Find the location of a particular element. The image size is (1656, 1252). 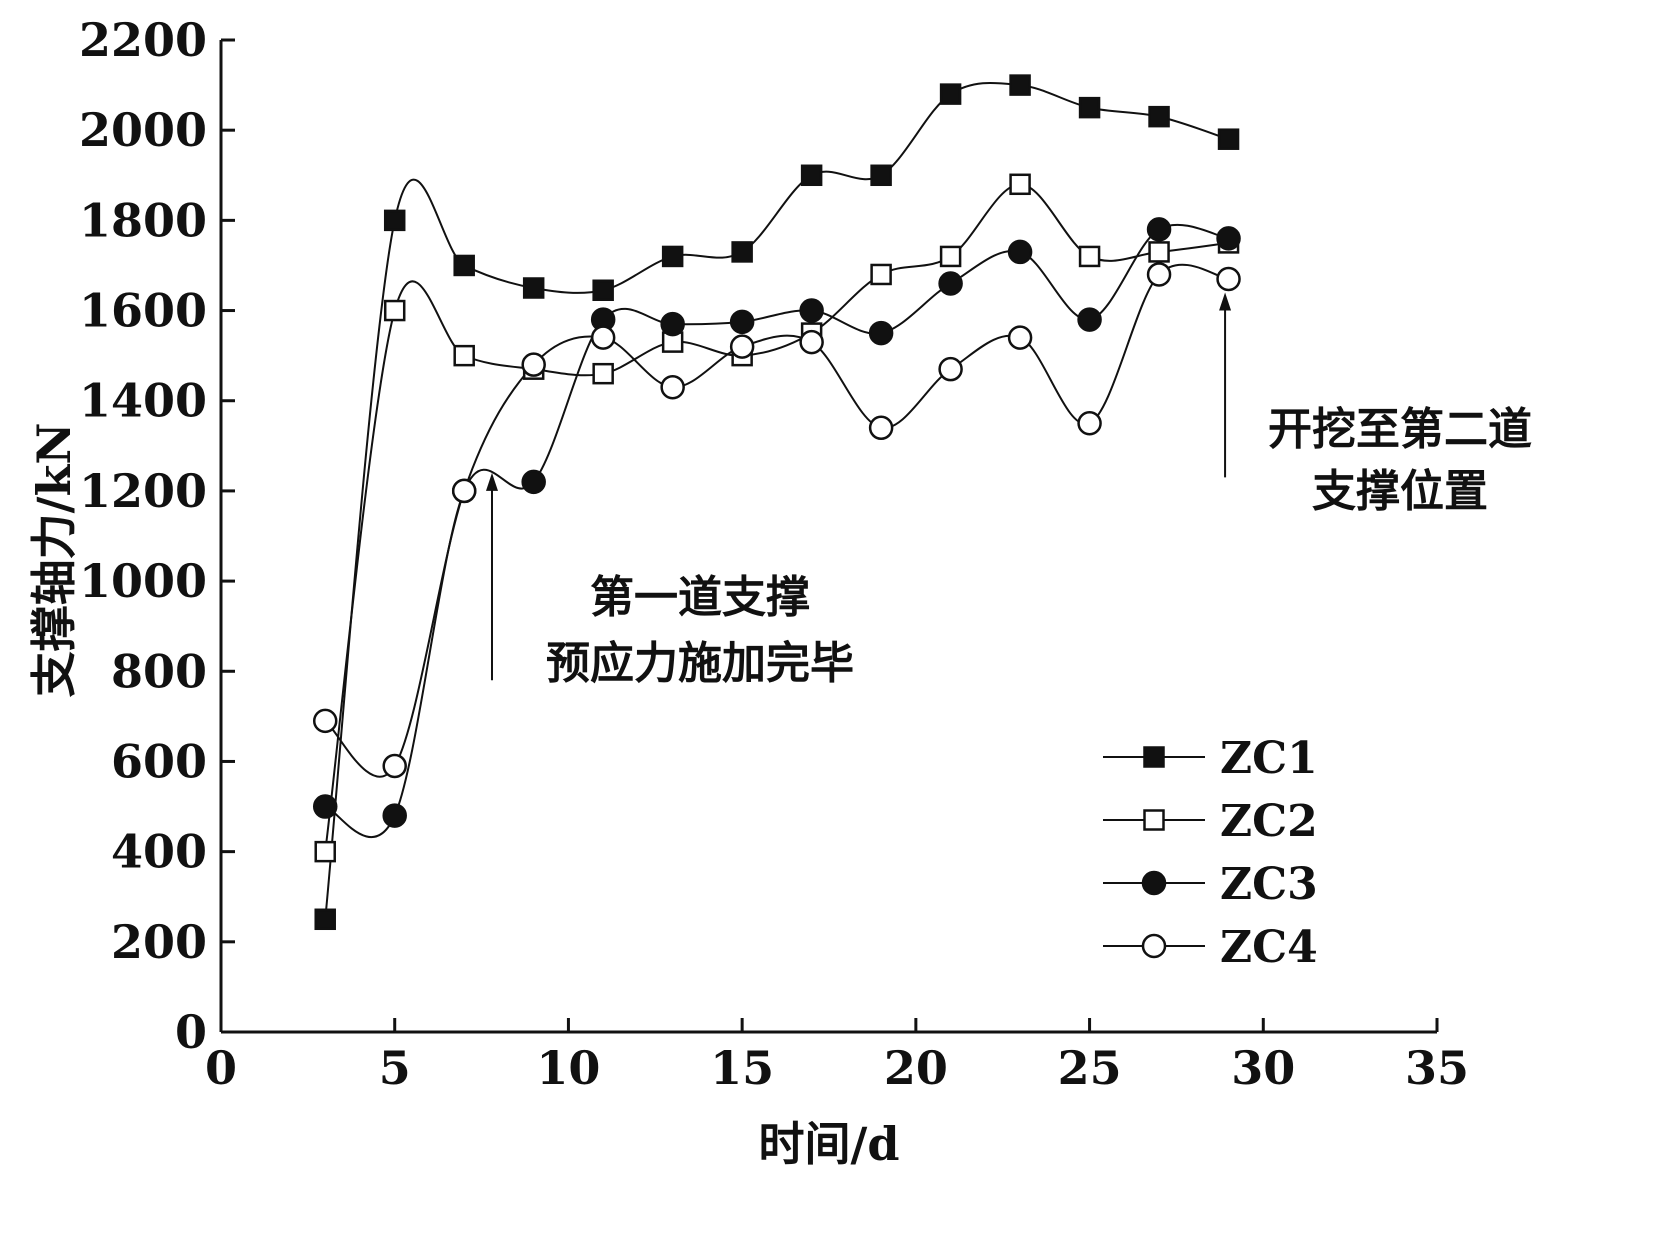

x-tick-label: 15 is located at coordinates (742, 1068).